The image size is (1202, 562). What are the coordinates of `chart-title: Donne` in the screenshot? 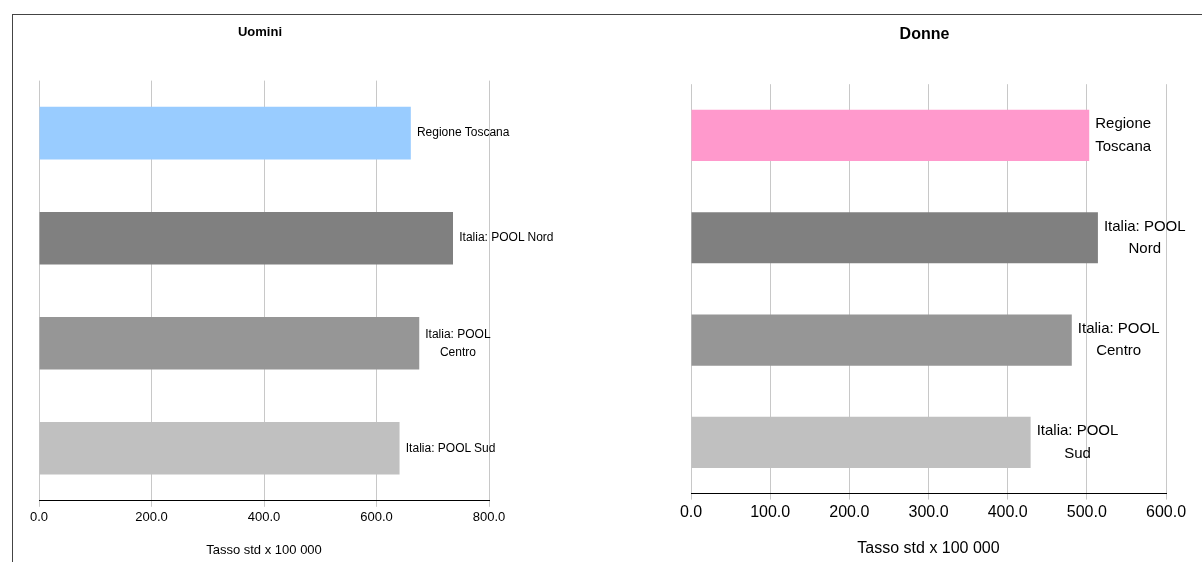 It's located at (924, 34).